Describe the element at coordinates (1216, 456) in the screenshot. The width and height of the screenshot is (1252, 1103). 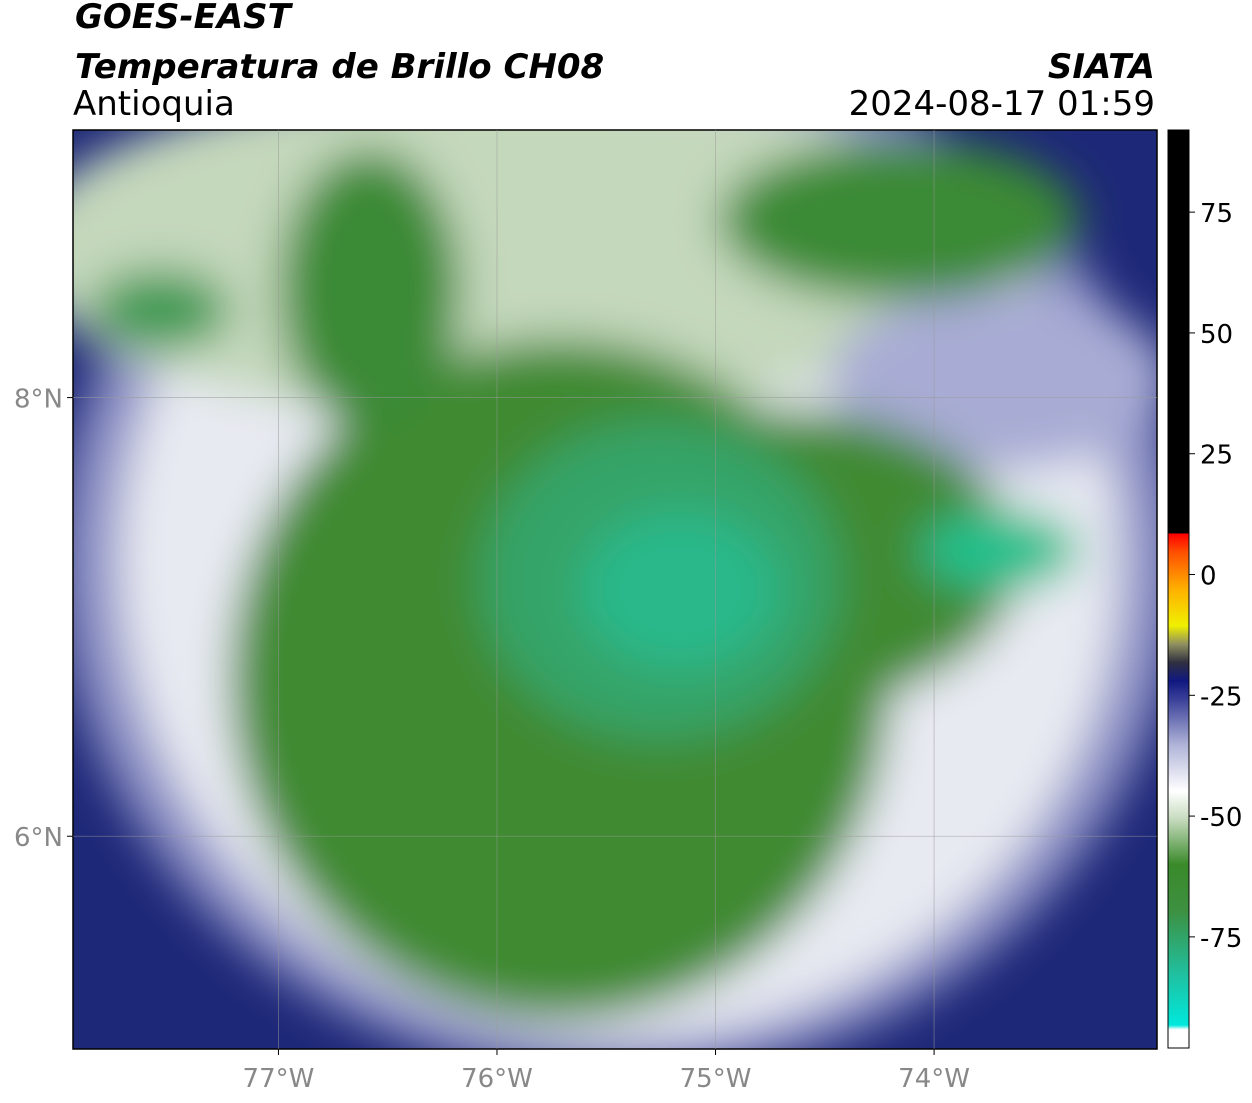
I see `colorbar-tick-label: 25` at that location.